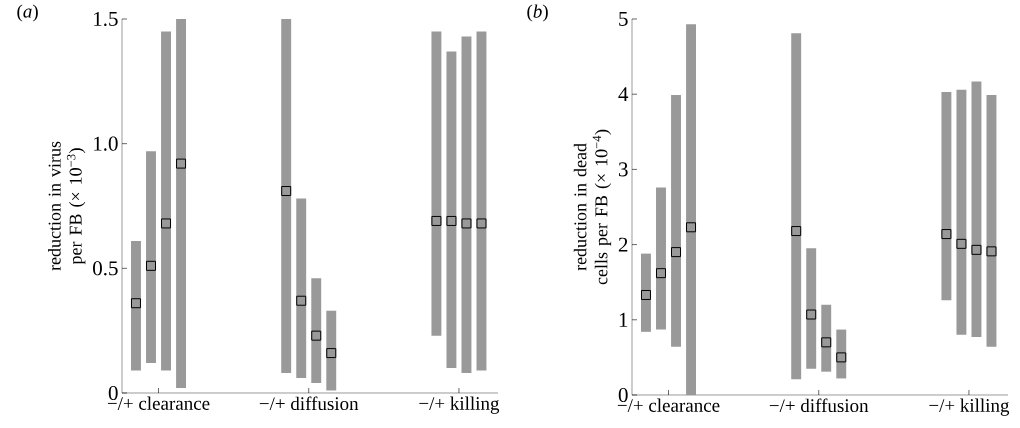 Image resolution: width=1020 pixels, height=428 pixels. What do you see at coordinates (623, 244) in the screenshot?
I see `y-tick-label: 2` at bounding box center [623, 244].